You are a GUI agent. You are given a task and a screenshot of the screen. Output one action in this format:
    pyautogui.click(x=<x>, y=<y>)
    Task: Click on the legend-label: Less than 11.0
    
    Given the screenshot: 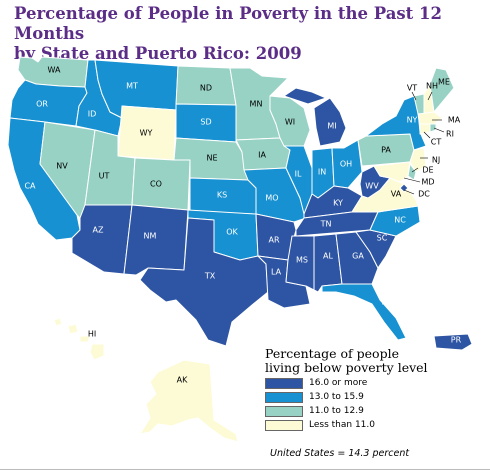 What is the action you would take?
    pyautogui.click(x=342, y=425)
    